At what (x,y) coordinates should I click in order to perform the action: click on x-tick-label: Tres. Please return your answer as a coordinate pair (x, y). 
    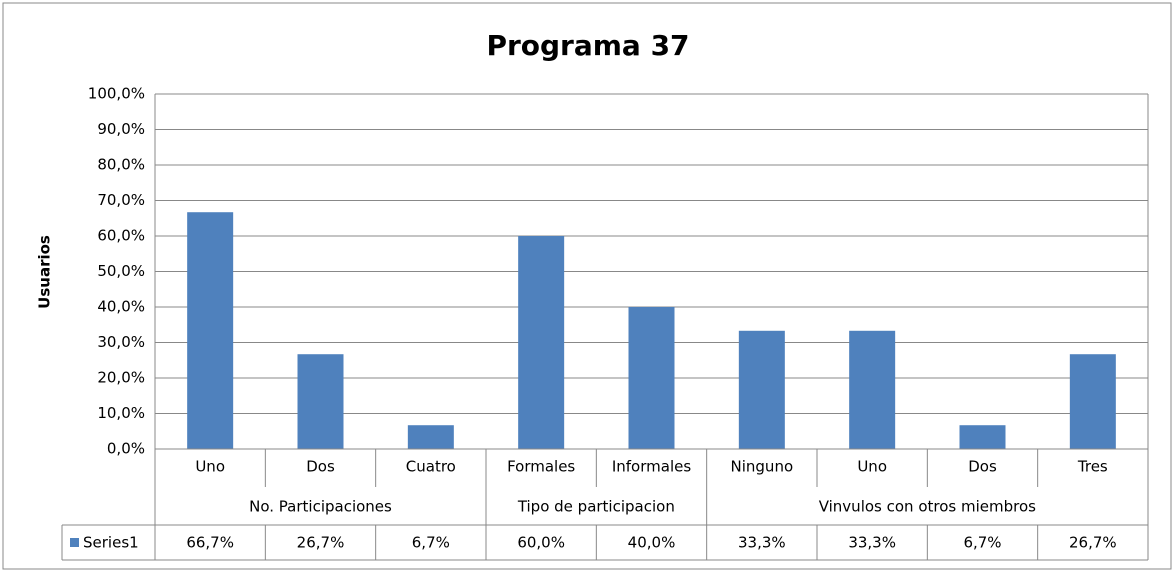
    Looking at the image, I should click on (1092, 467).